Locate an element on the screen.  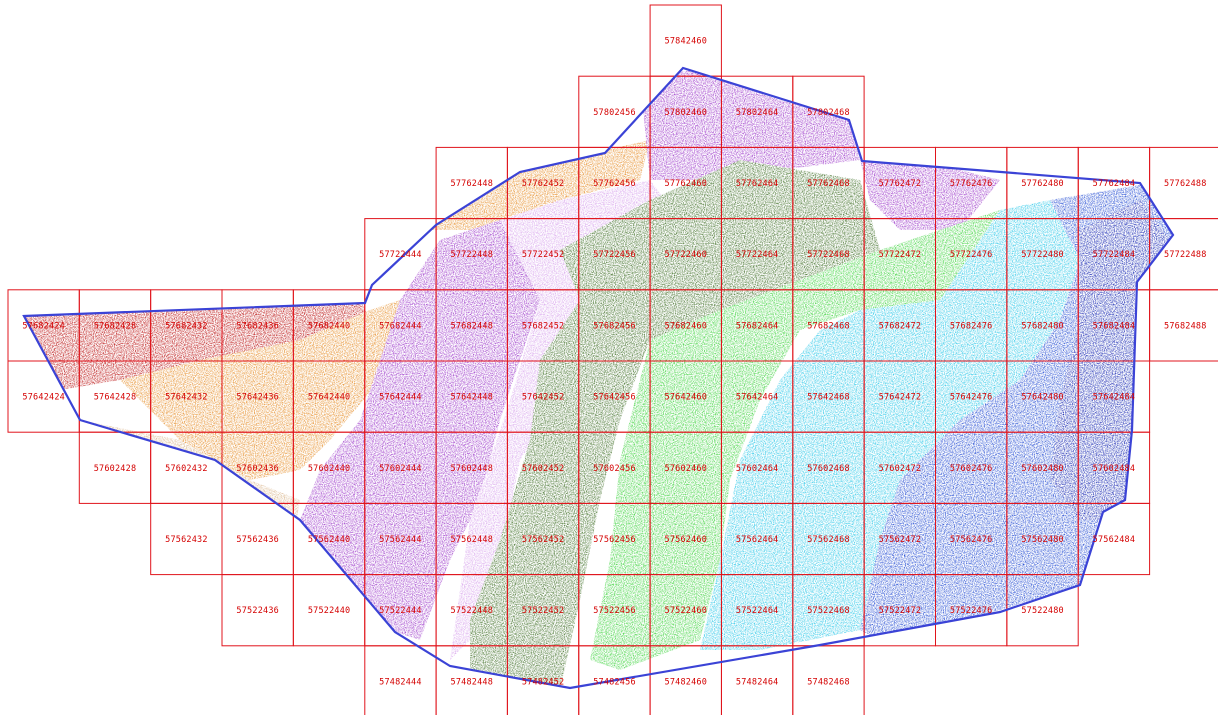
tile-label: 57682472 is located at coordinates (900, 326).